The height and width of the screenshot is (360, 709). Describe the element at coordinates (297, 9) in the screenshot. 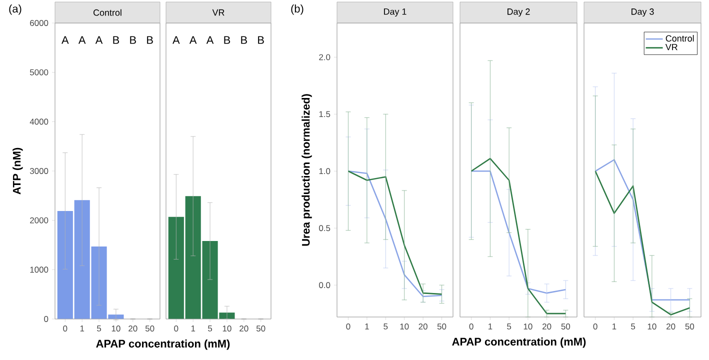

I see `text: (b)` at that location.